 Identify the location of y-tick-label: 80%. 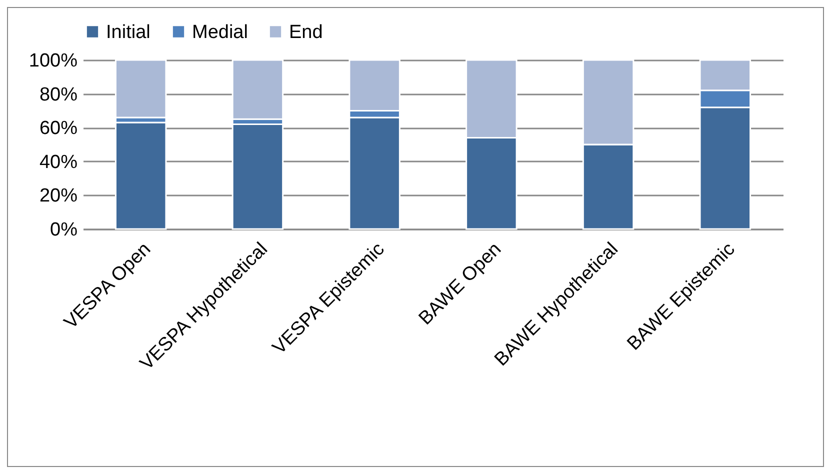
(58, 95).